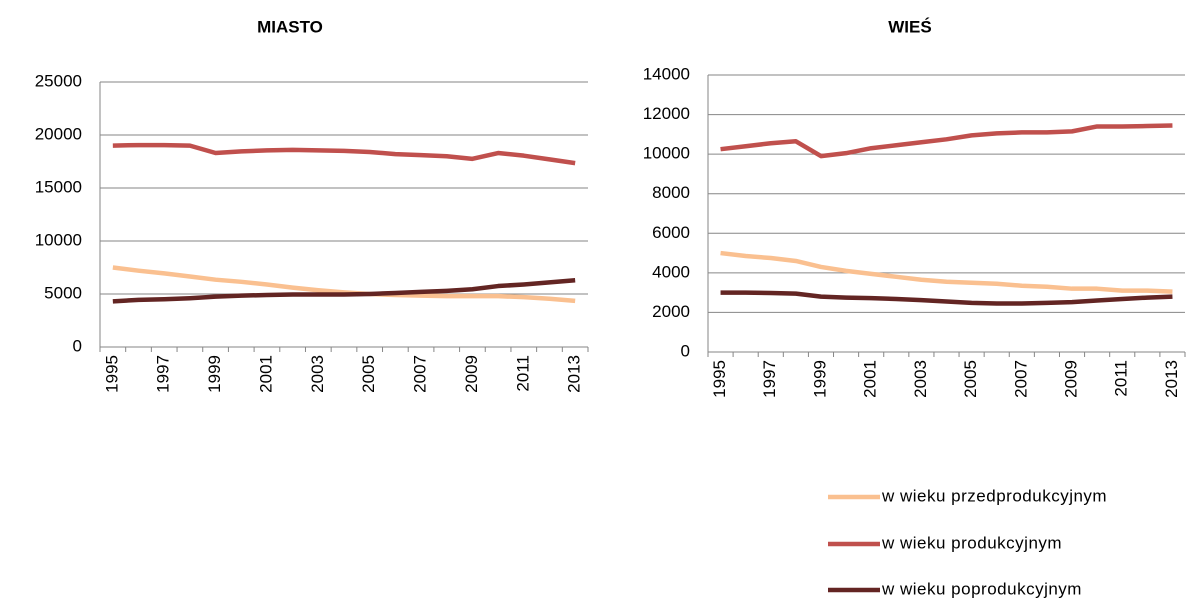  I want to click on legend-label: w wieku produkcyjnym, so click(971, 542).